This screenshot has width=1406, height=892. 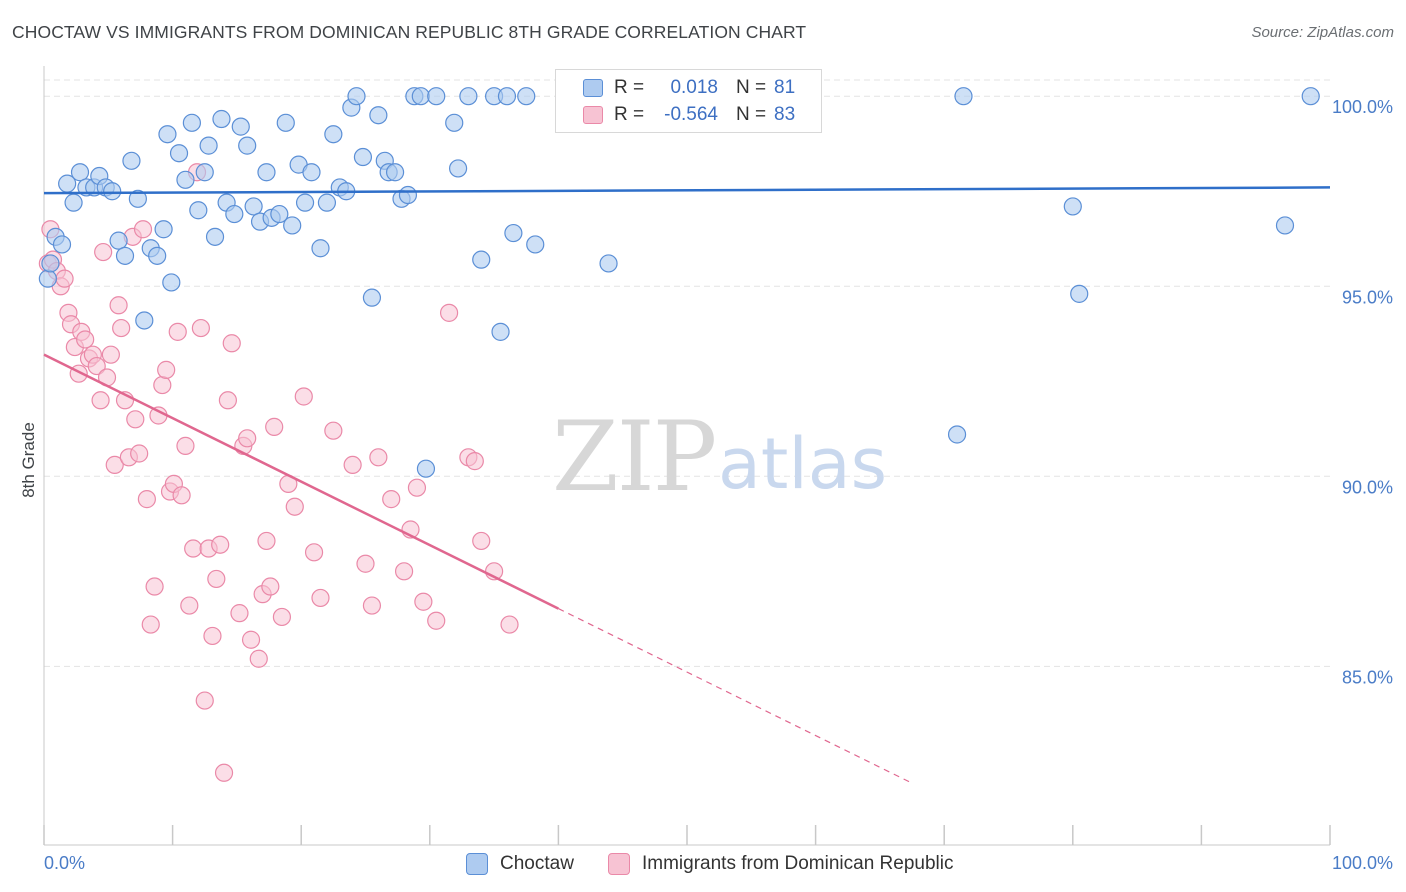 I want to click on correlation-legend: R = 0.018 N = 81 R = -0.564 N = 83, so click(x=688, y=101).